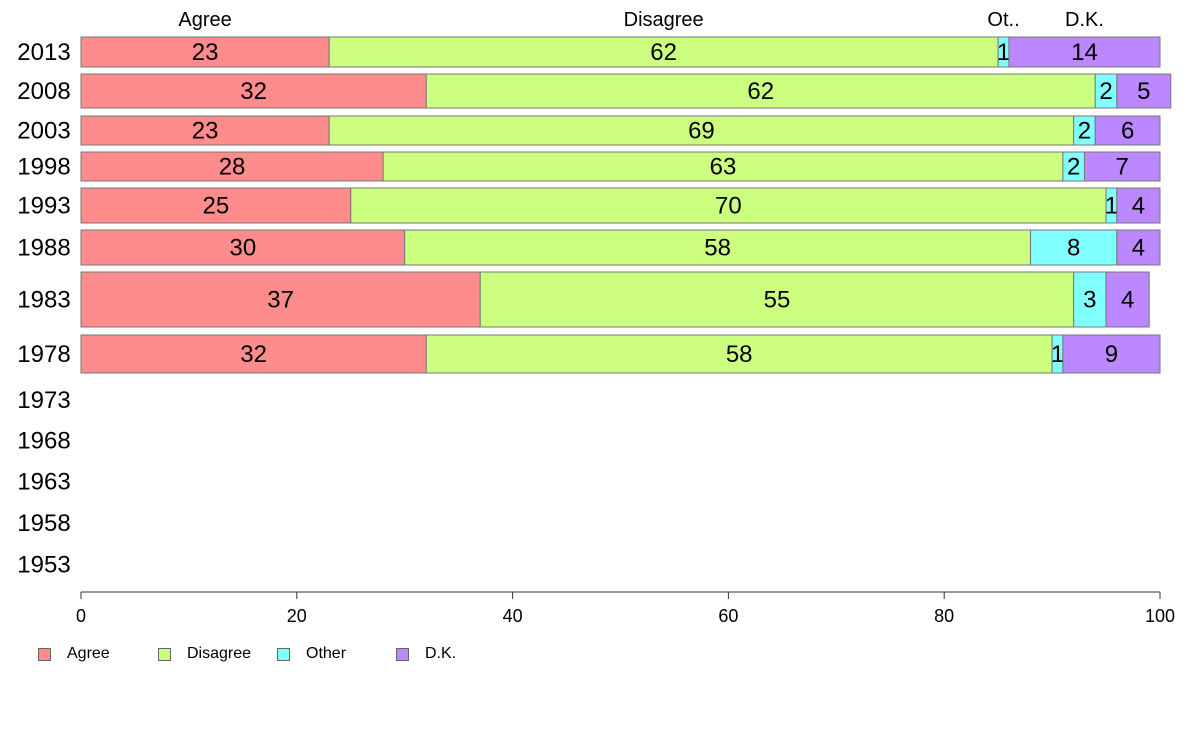  What do you see at coordinates (441, 653) in the screenshot?
I see `legend-label-dk: D.K.` at bounding box center [441, 653].